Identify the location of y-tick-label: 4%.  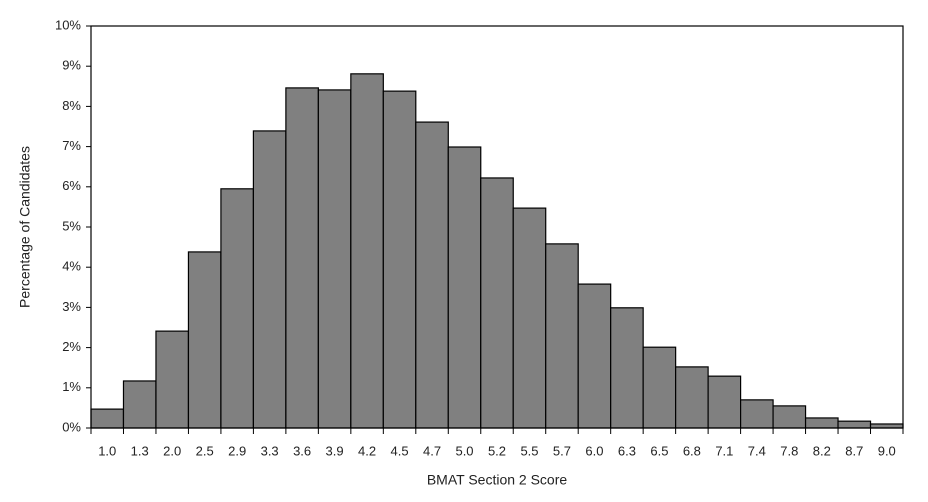
(71, 266).